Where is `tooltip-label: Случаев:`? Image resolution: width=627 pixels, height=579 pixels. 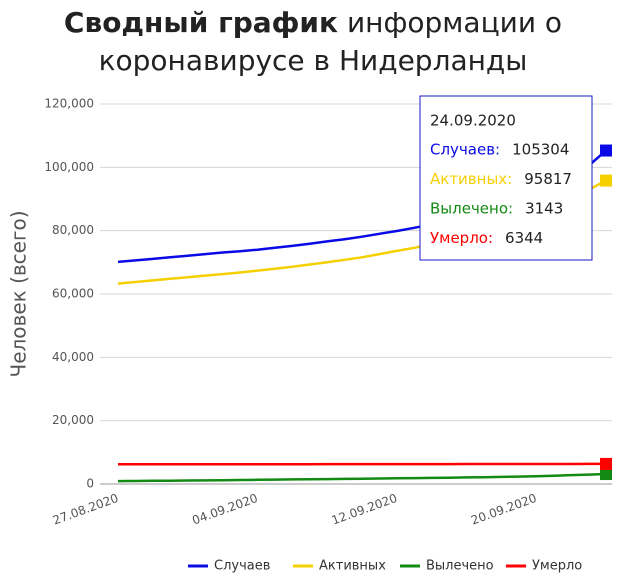 tooltip-label: Случаев: is located at coordinates (465, 150).